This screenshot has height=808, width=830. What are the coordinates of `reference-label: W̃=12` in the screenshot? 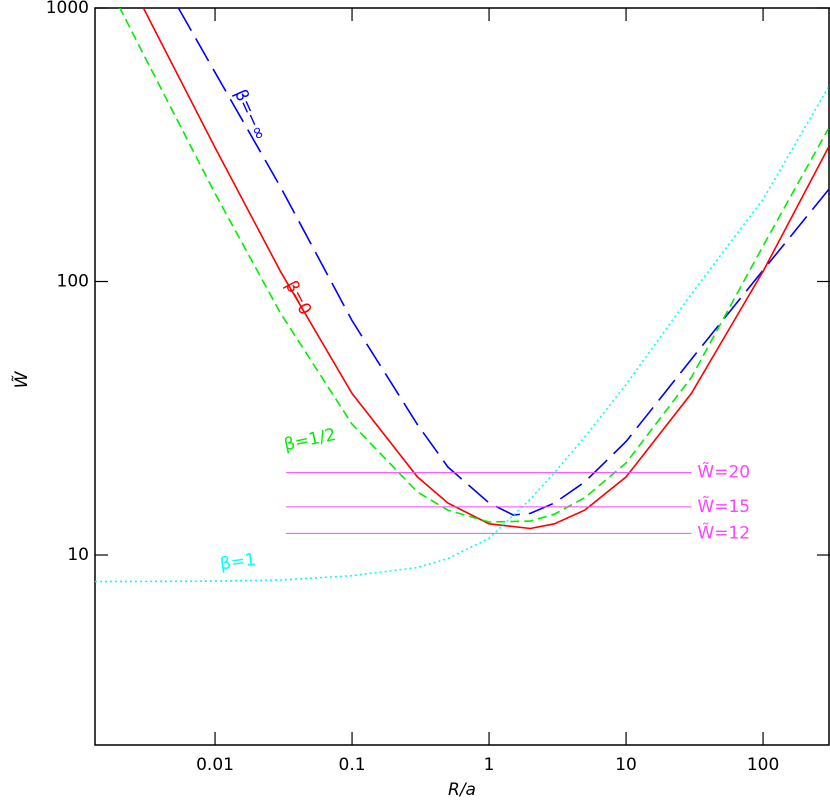 It's located at (723, 532).